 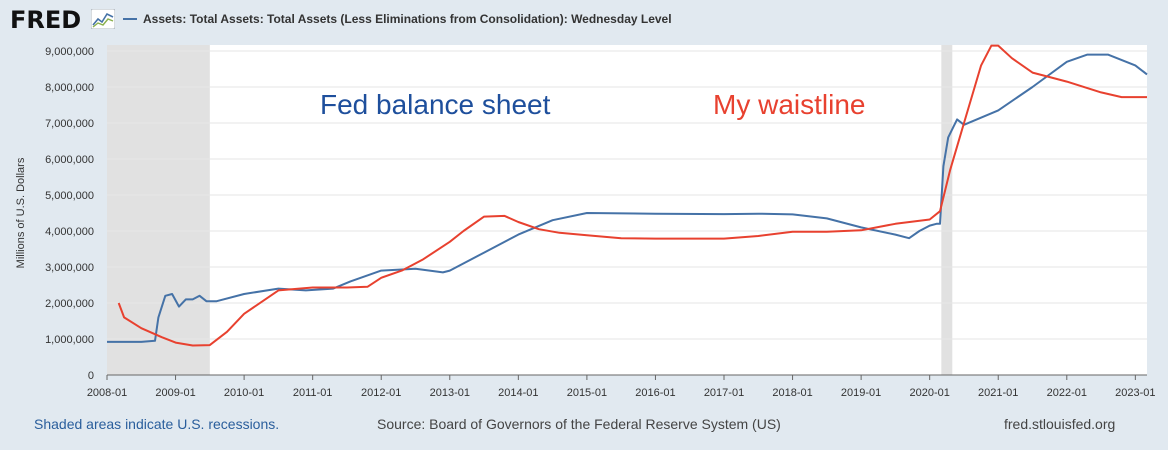 What do you see at coordinates (724, 393) in the screenshot?
I see `x-tick-label: 2017-01` at bounding box center [724, 393].